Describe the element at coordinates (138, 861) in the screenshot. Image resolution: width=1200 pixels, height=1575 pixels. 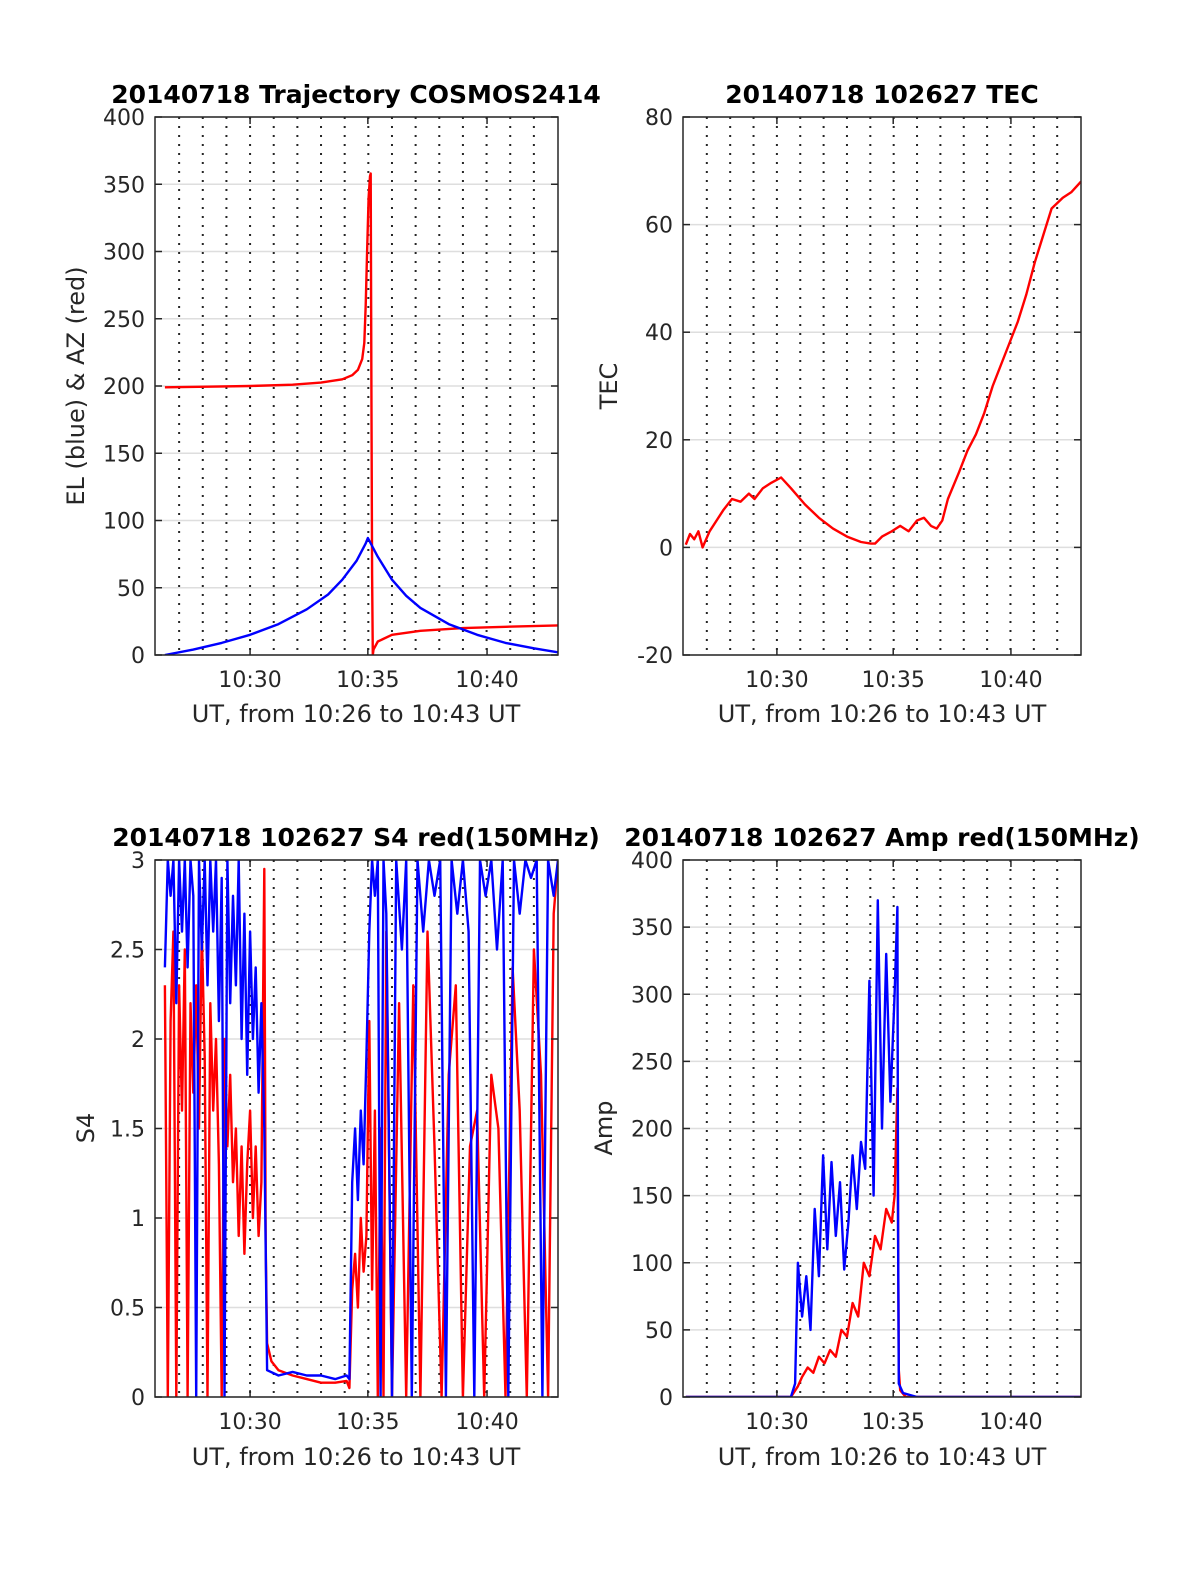
I see `y-tick-label: 3` at that location.